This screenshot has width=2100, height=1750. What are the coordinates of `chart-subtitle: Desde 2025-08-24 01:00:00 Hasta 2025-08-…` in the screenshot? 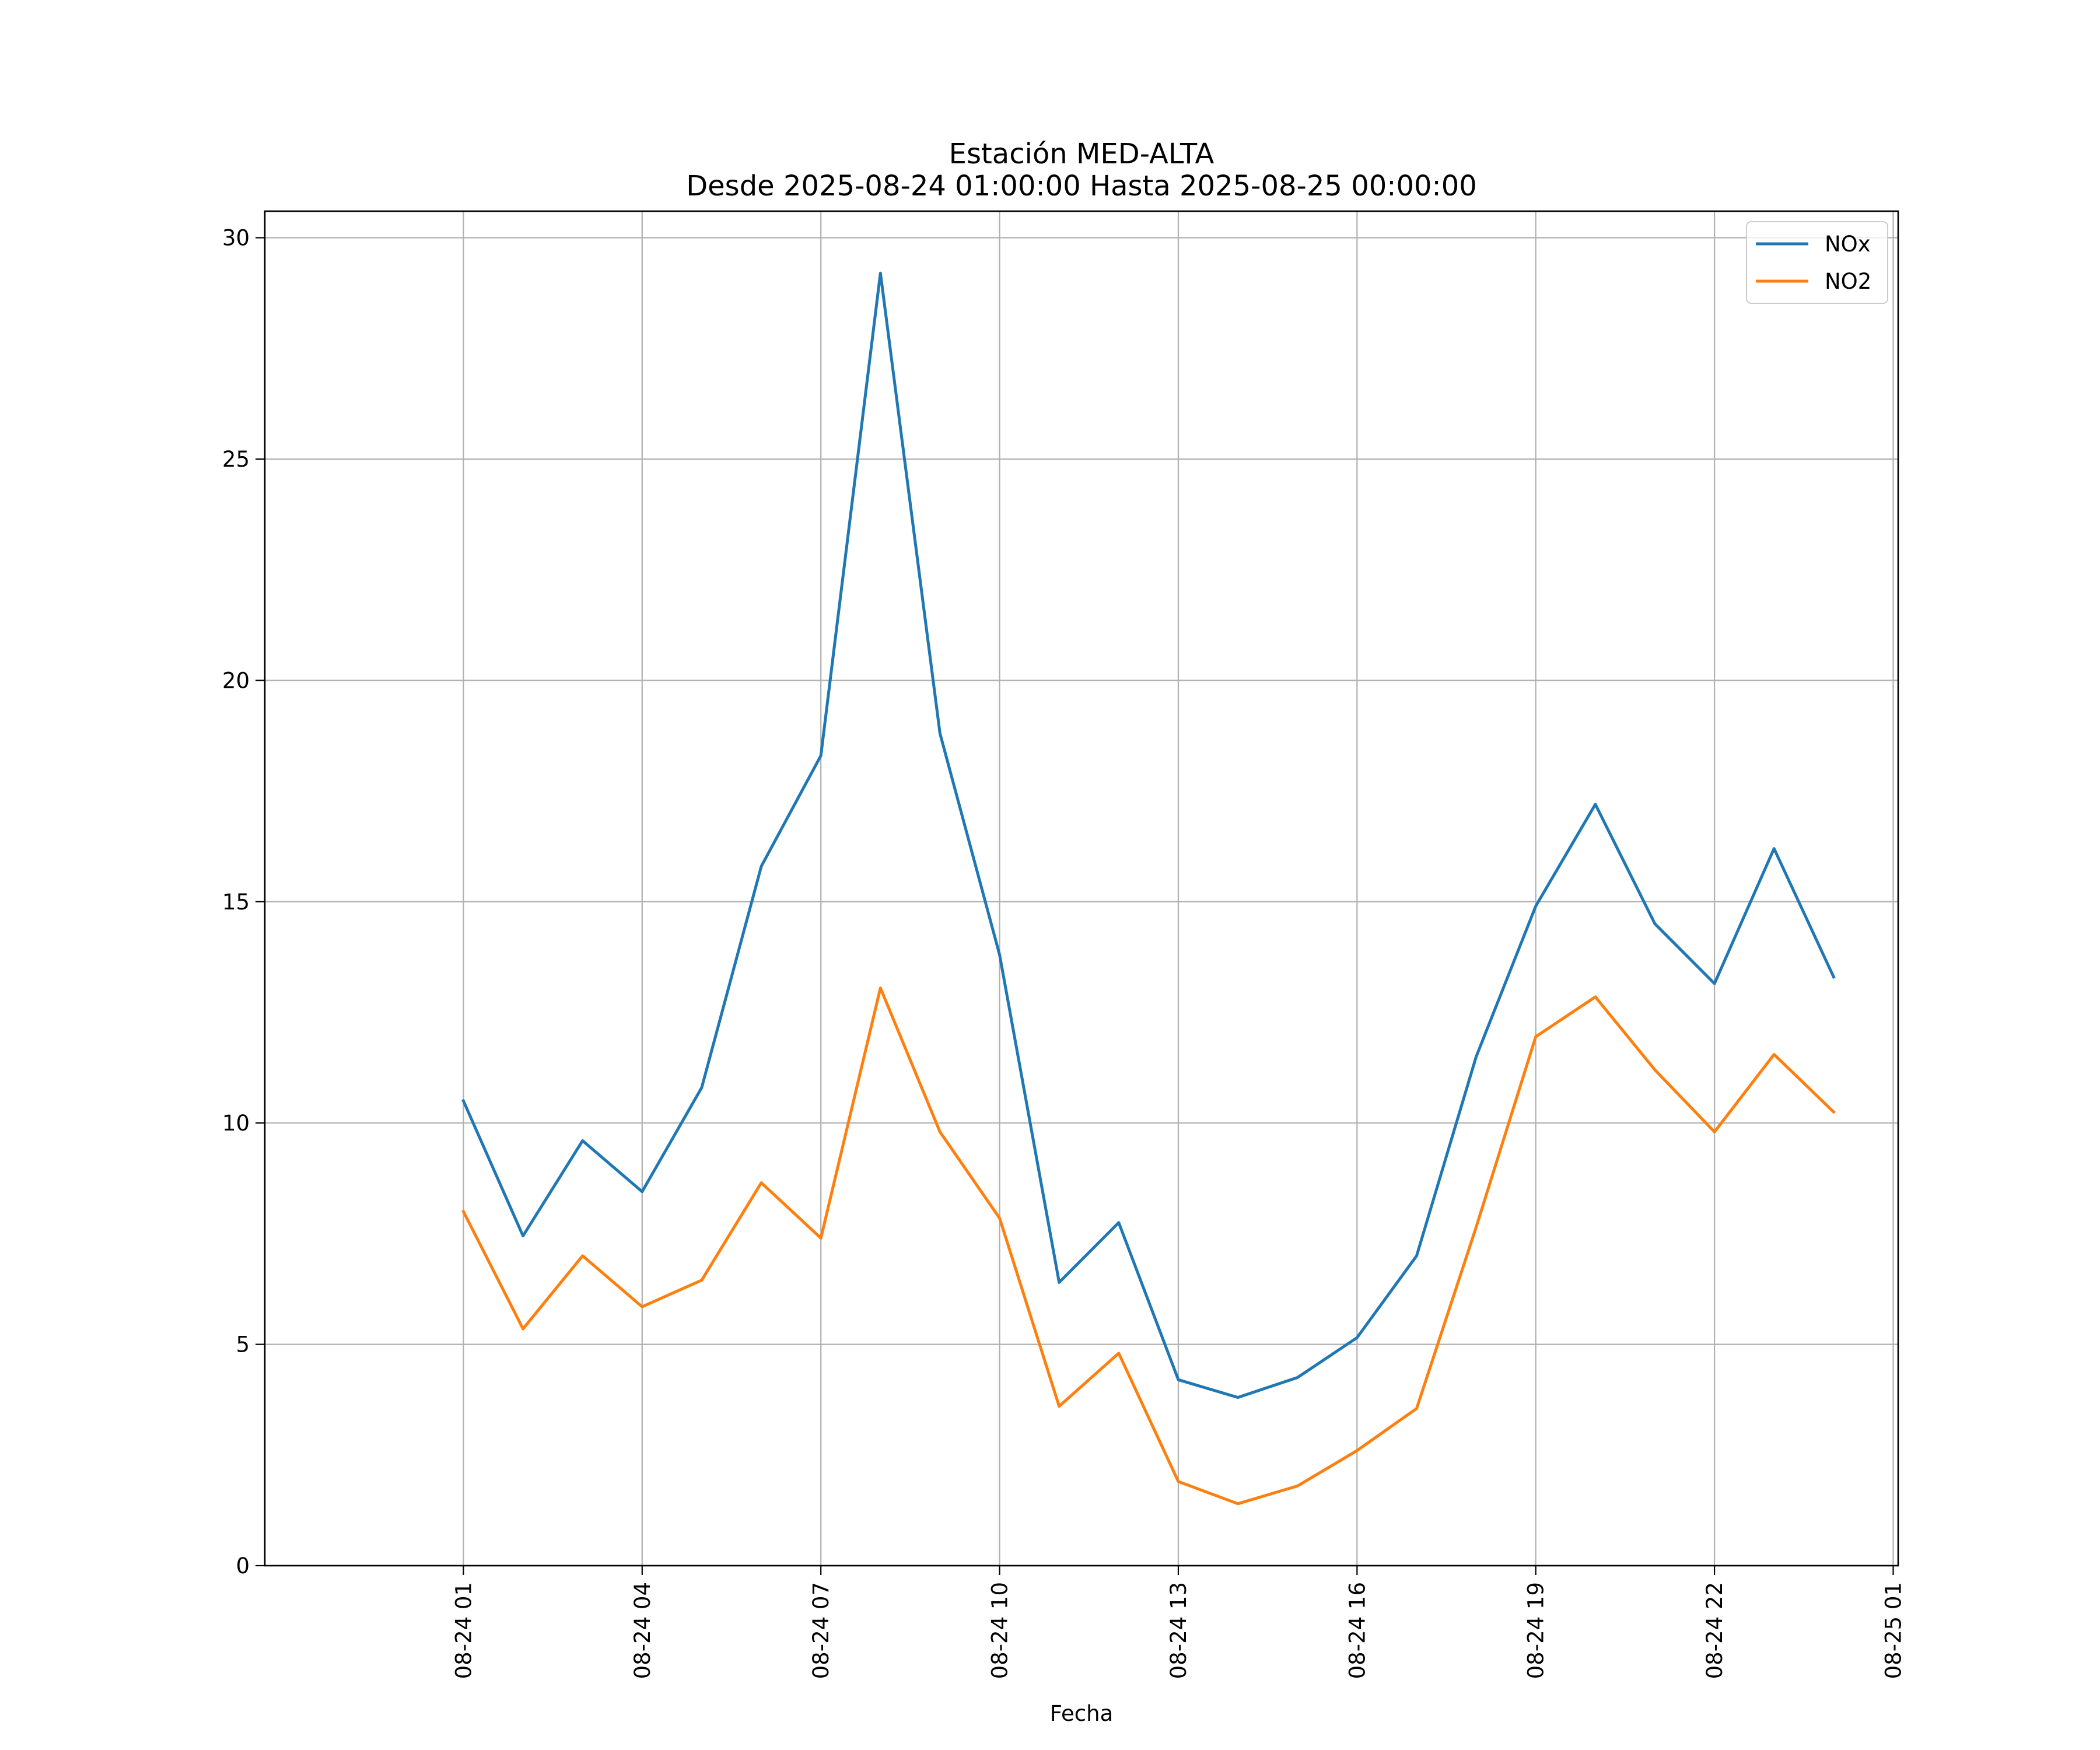 It's located at (1081, 186).